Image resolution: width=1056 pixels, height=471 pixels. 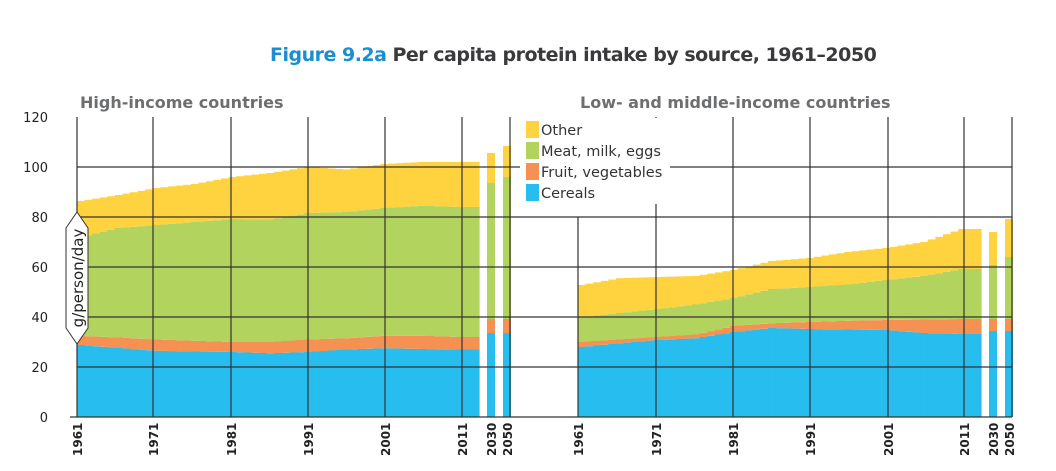 I want to click on area-segment-other-2007, so click(x=430, y=184).